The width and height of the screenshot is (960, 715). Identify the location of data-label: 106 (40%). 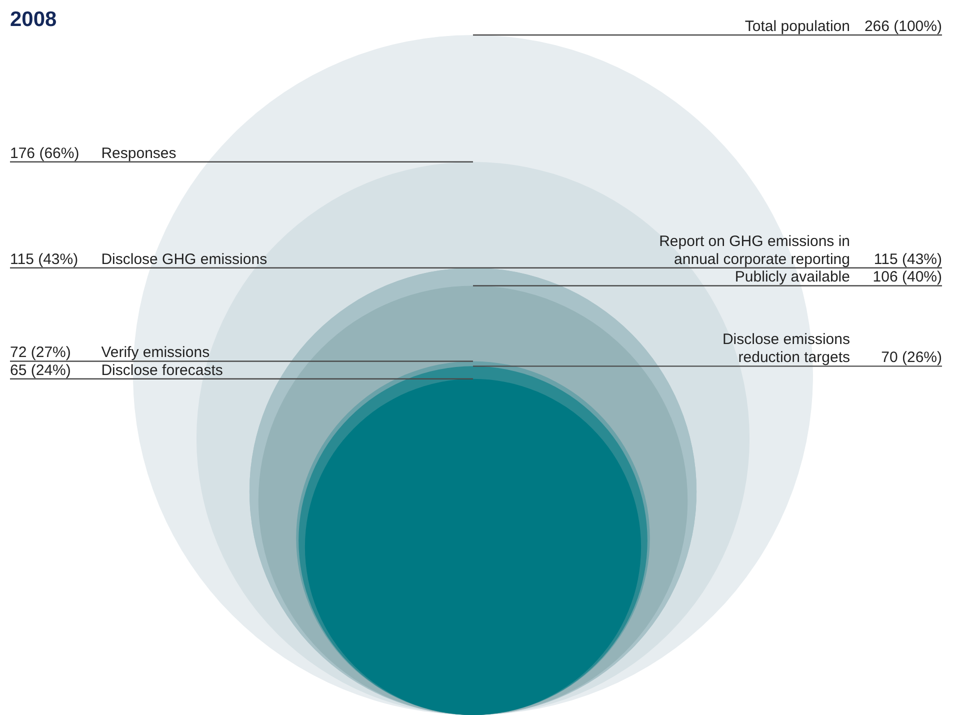
(907, 277).